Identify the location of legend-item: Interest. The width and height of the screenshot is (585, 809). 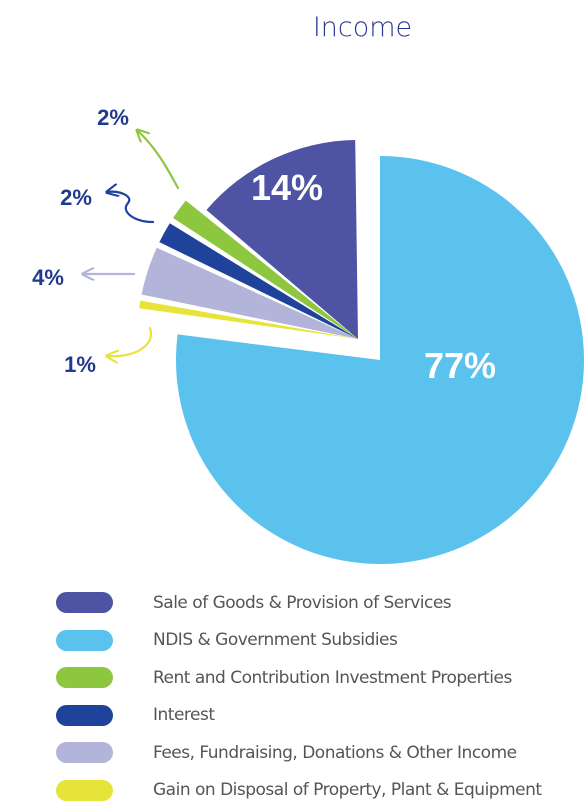
(320, 716).